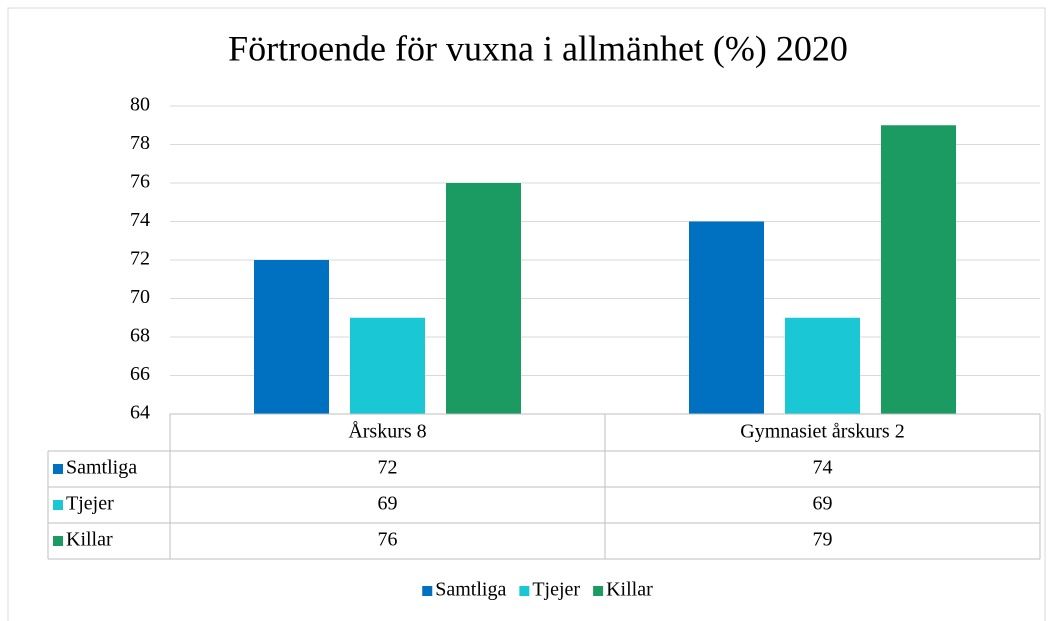  I want to click on table-row-label: Tjejer, so click(90, 504).